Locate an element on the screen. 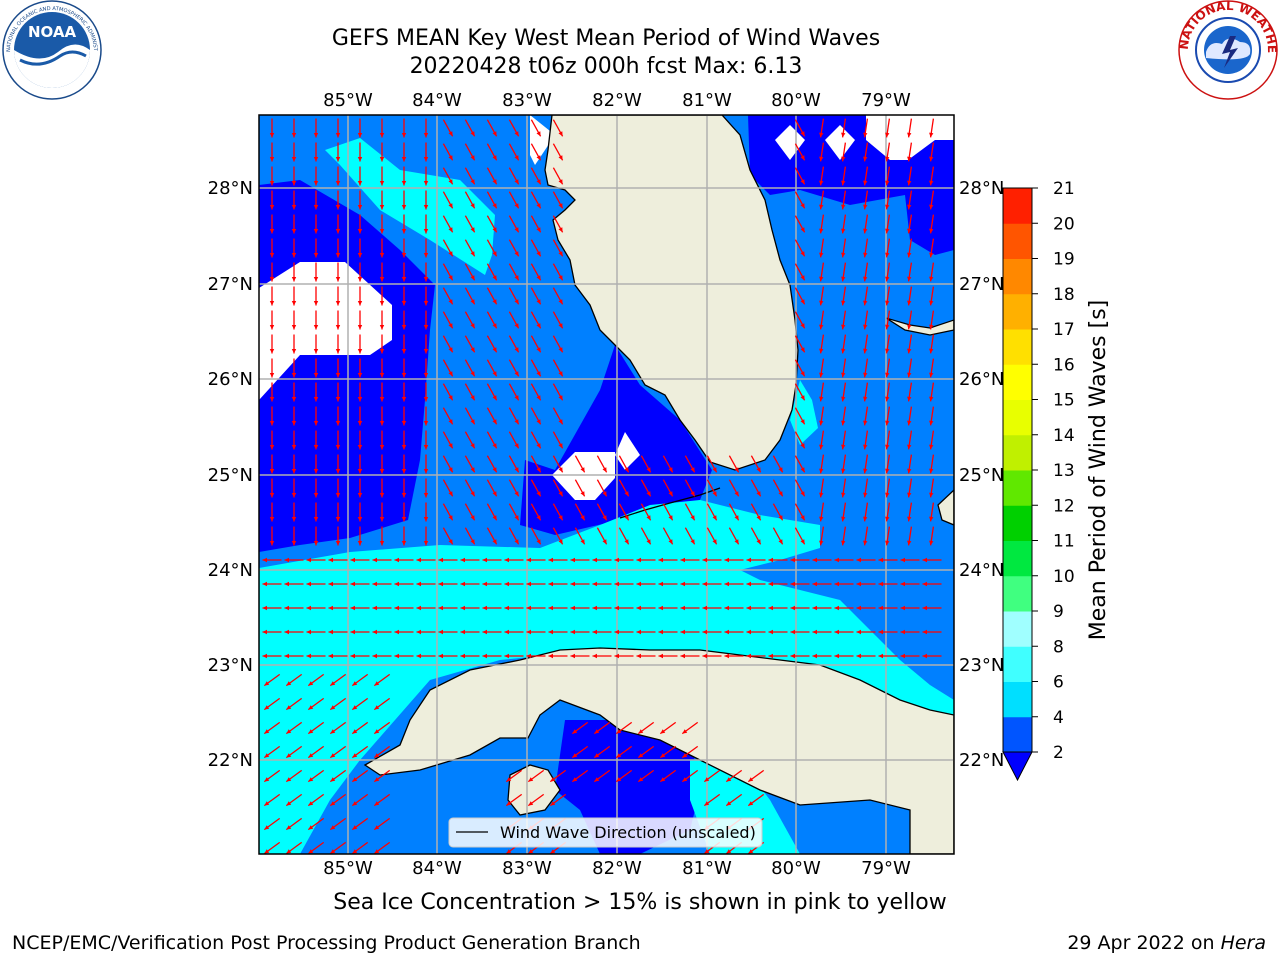 The height and width of the screenshot is (960, 1280). lon-label-top: 82°W is located at coordinates (617, 100).